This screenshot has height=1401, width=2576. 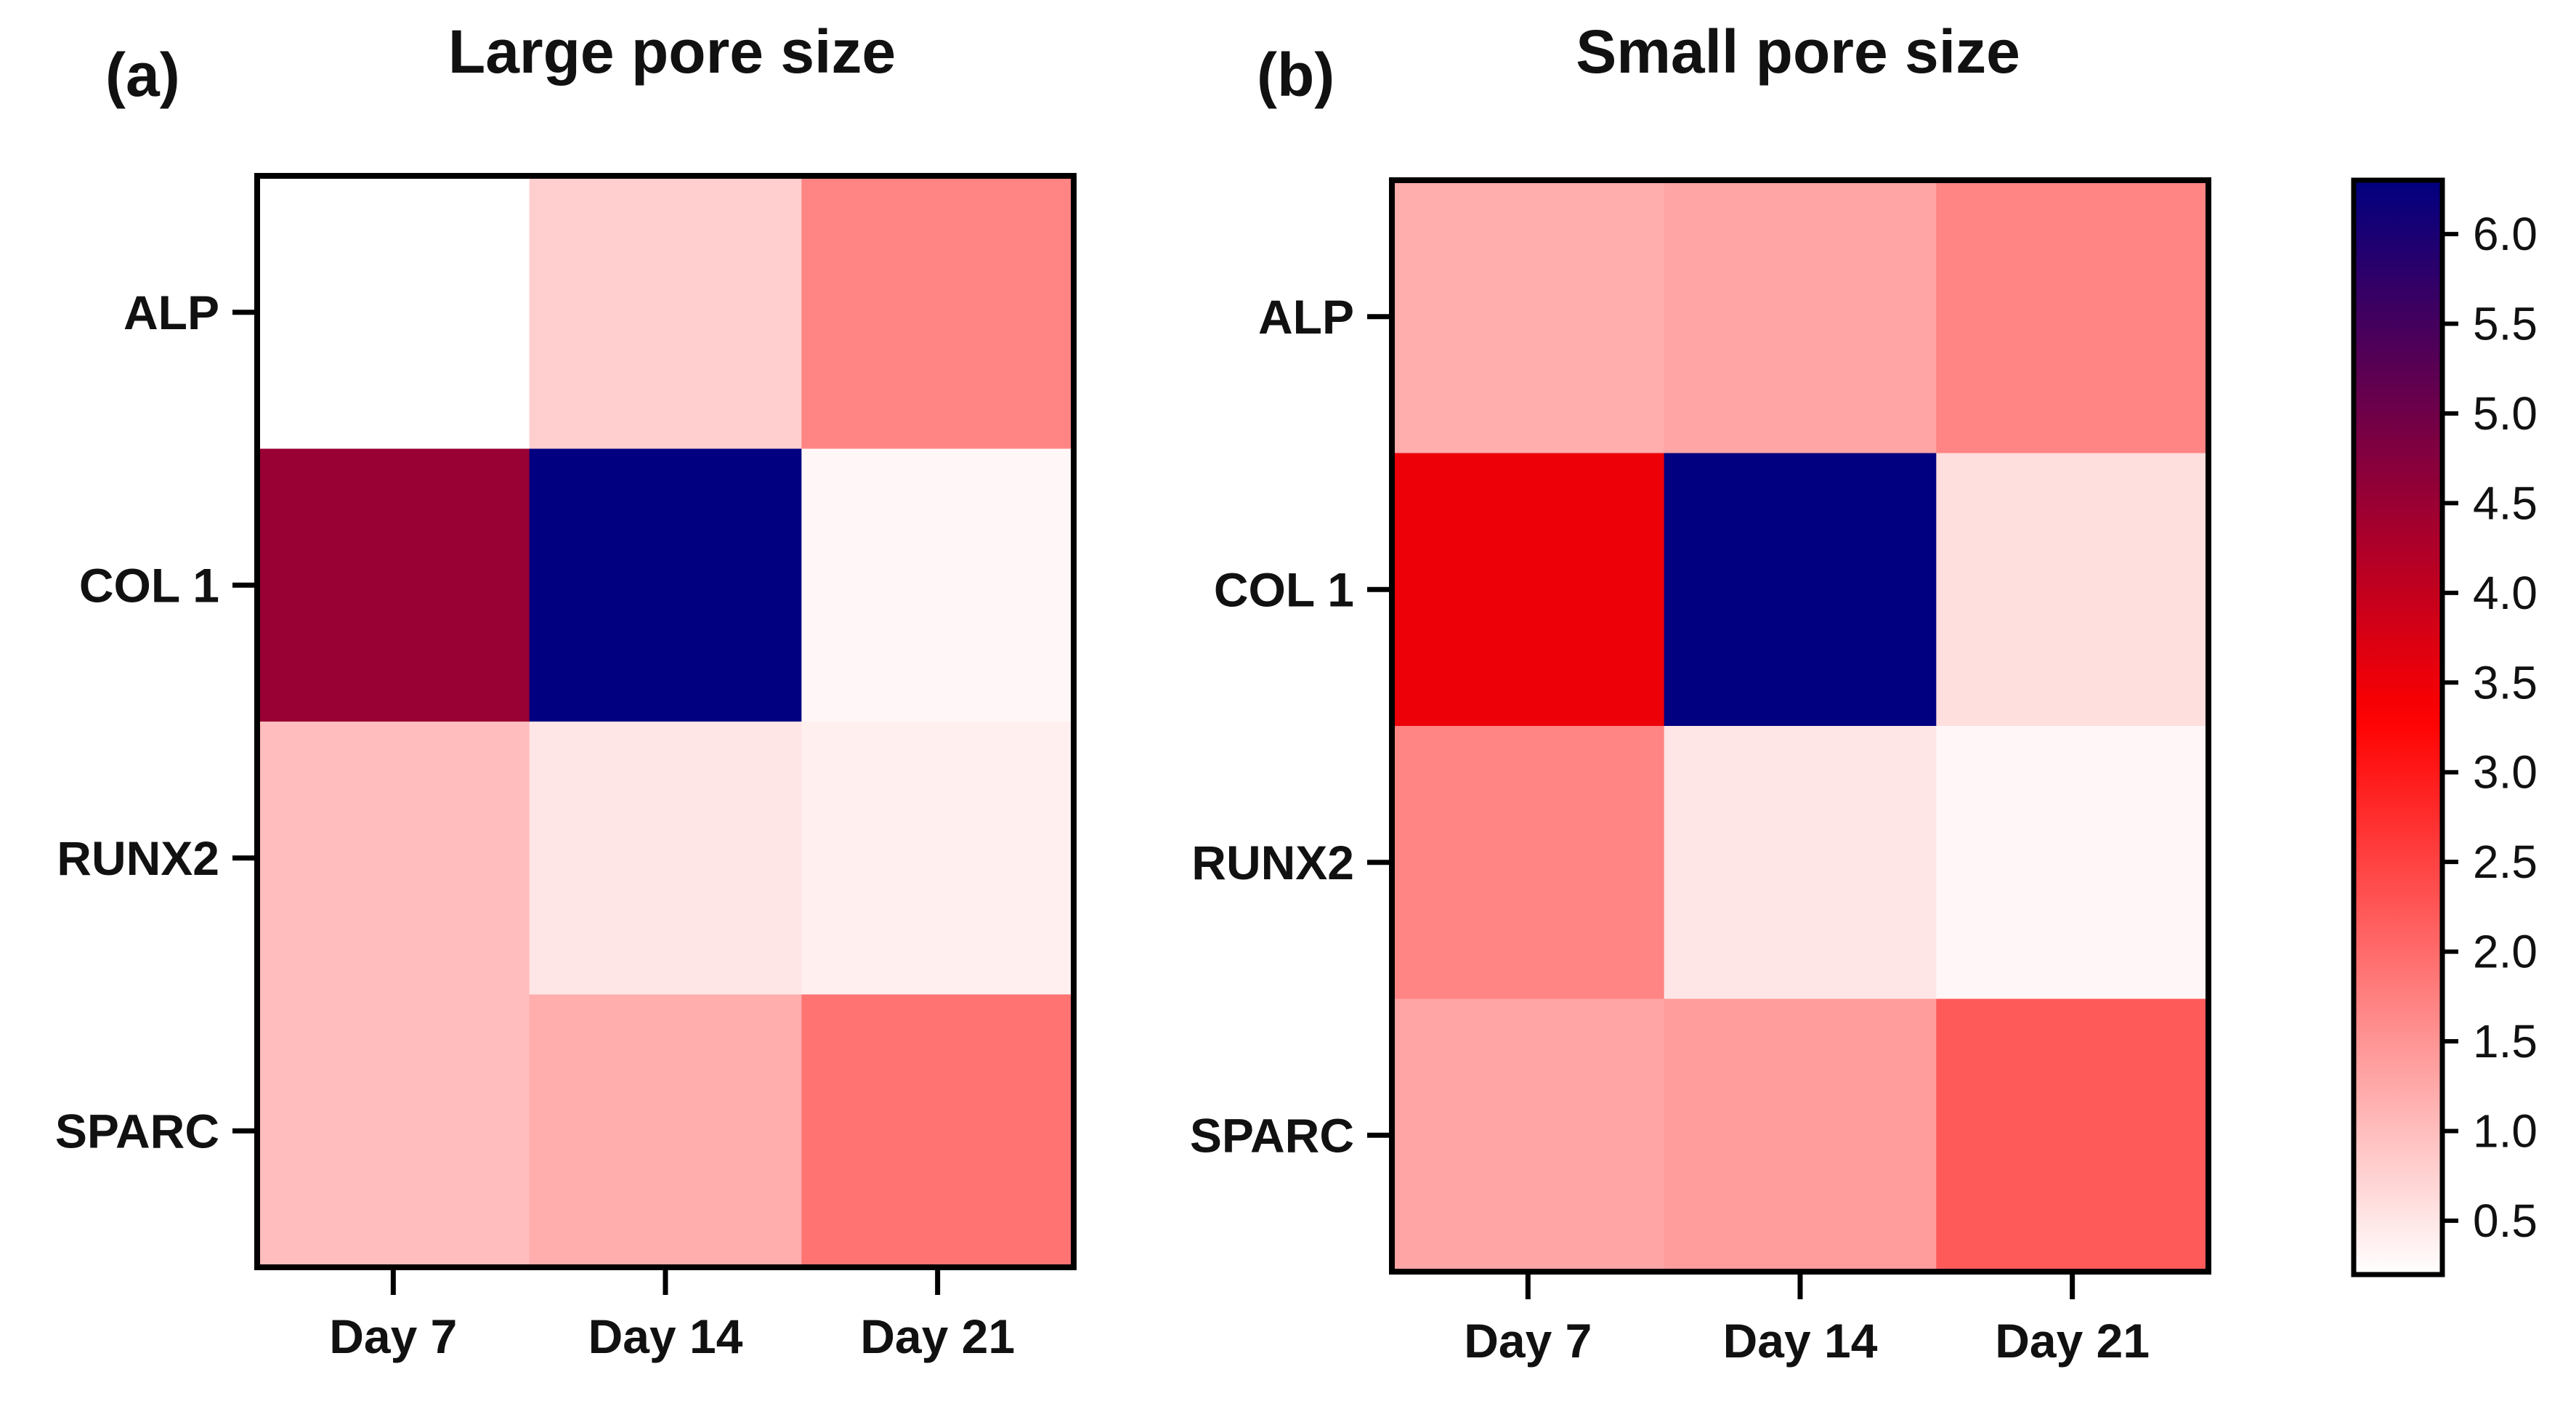 I want to click on panel-a-y-axis: ALP COL 1 RUNX2 SPARC, so click(x=156, y=722).